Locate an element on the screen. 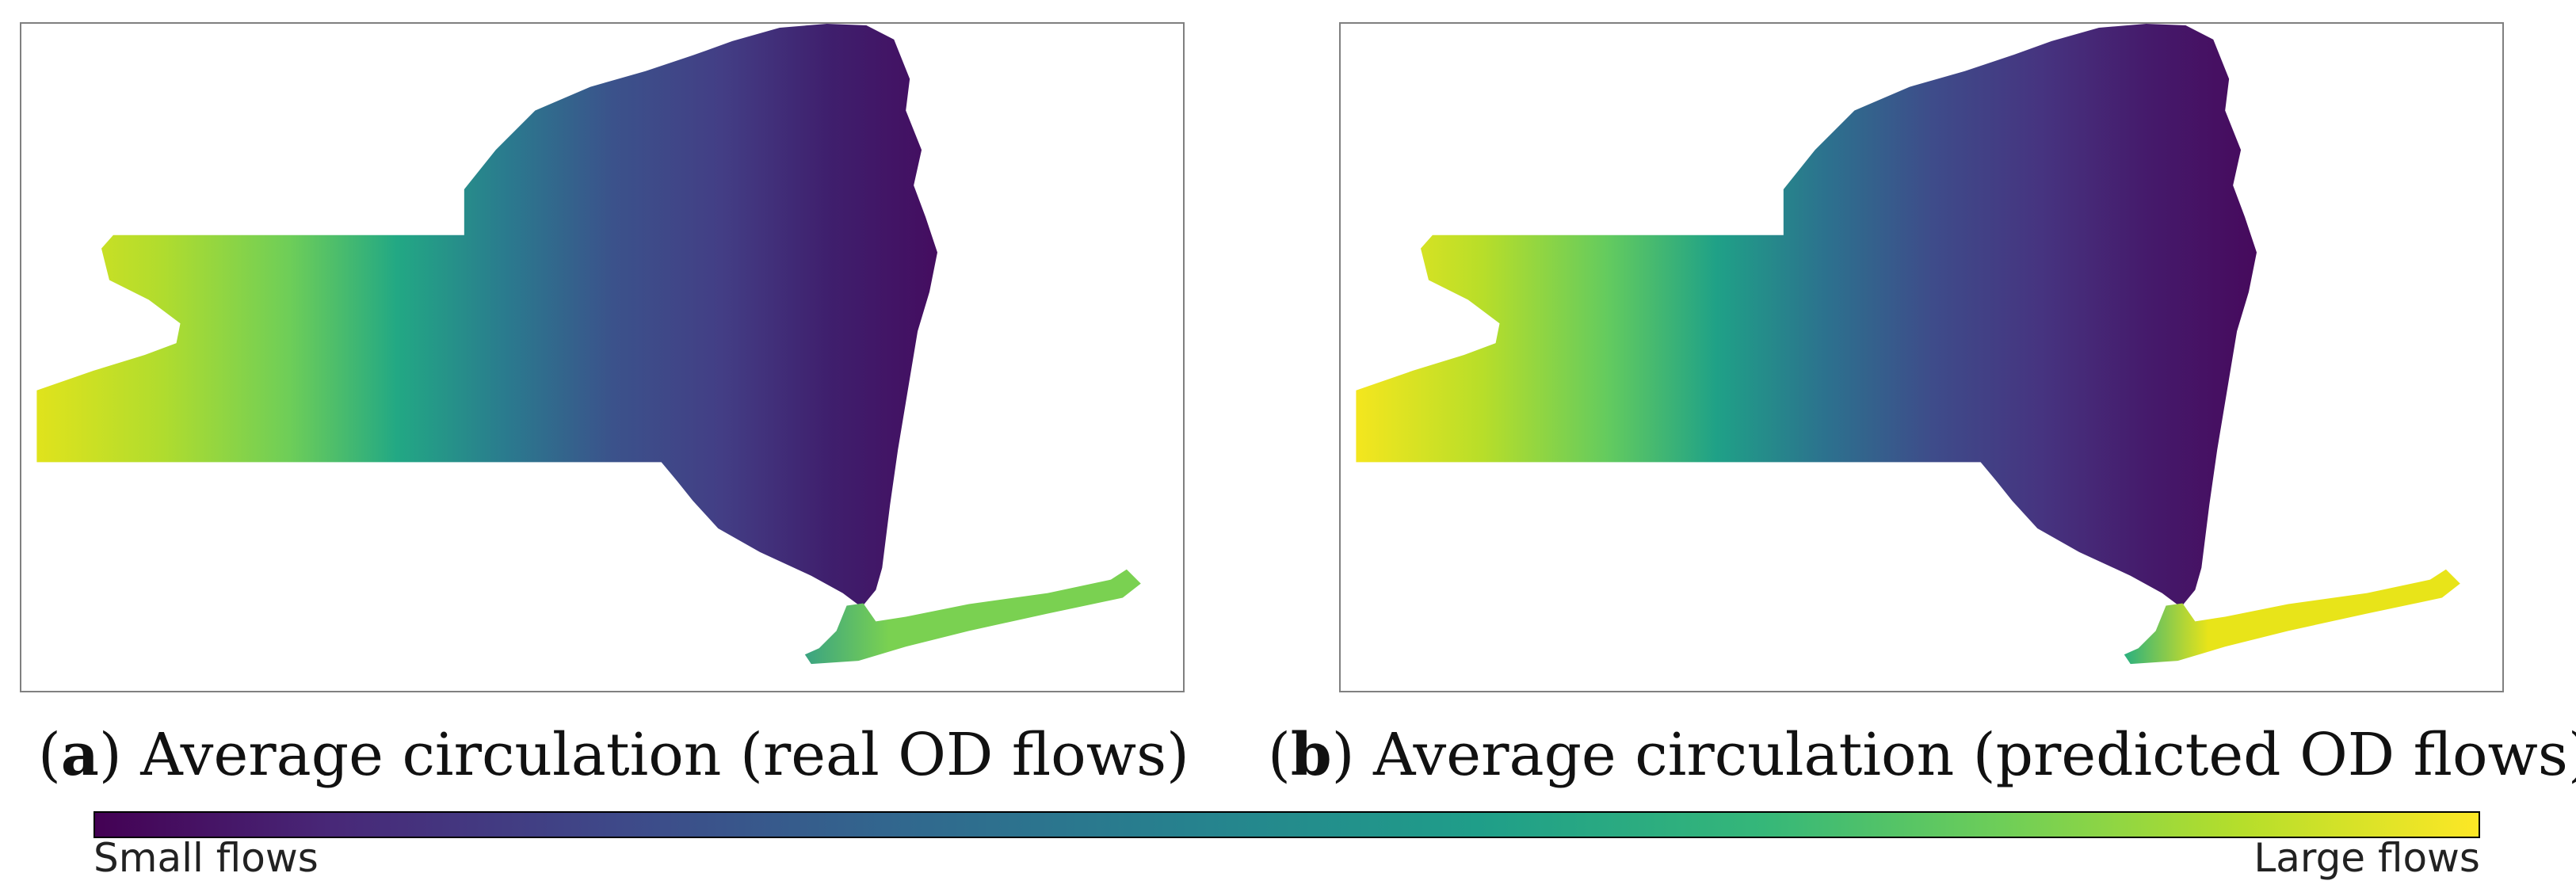 The width and height of the screenshot is (2576, 896). colorbar-max-label: Large flows is located at coordinates (2367, 858).